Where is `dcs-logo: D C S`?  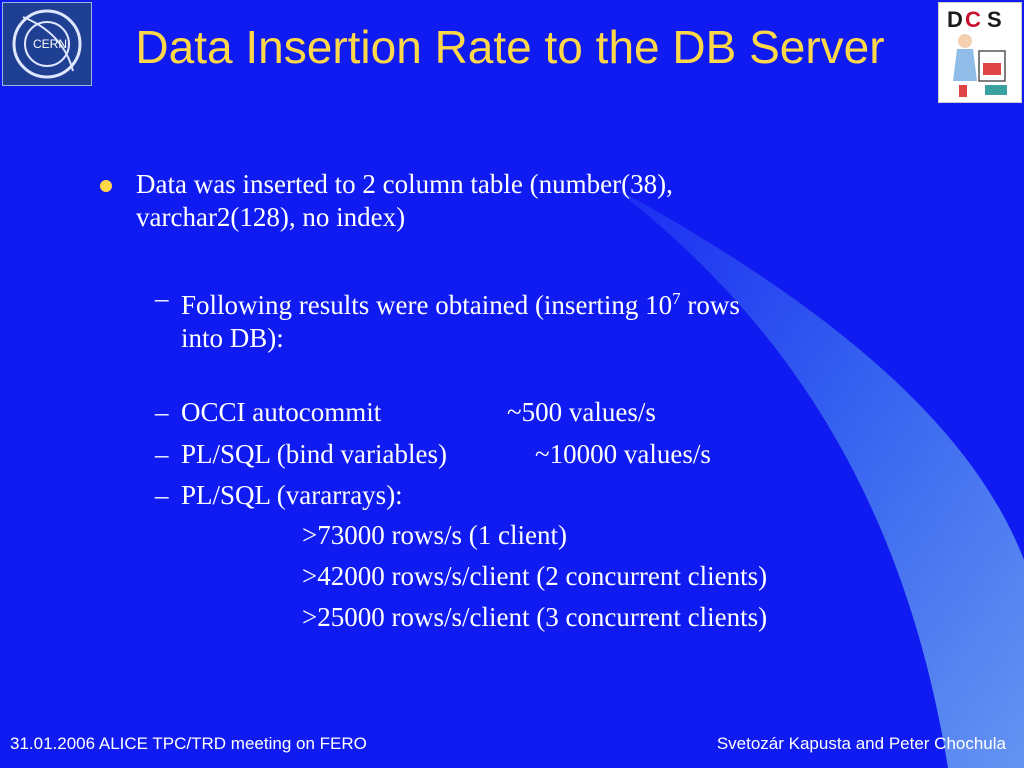
dcs-logo: D C S is located at coordinates (980, 52).